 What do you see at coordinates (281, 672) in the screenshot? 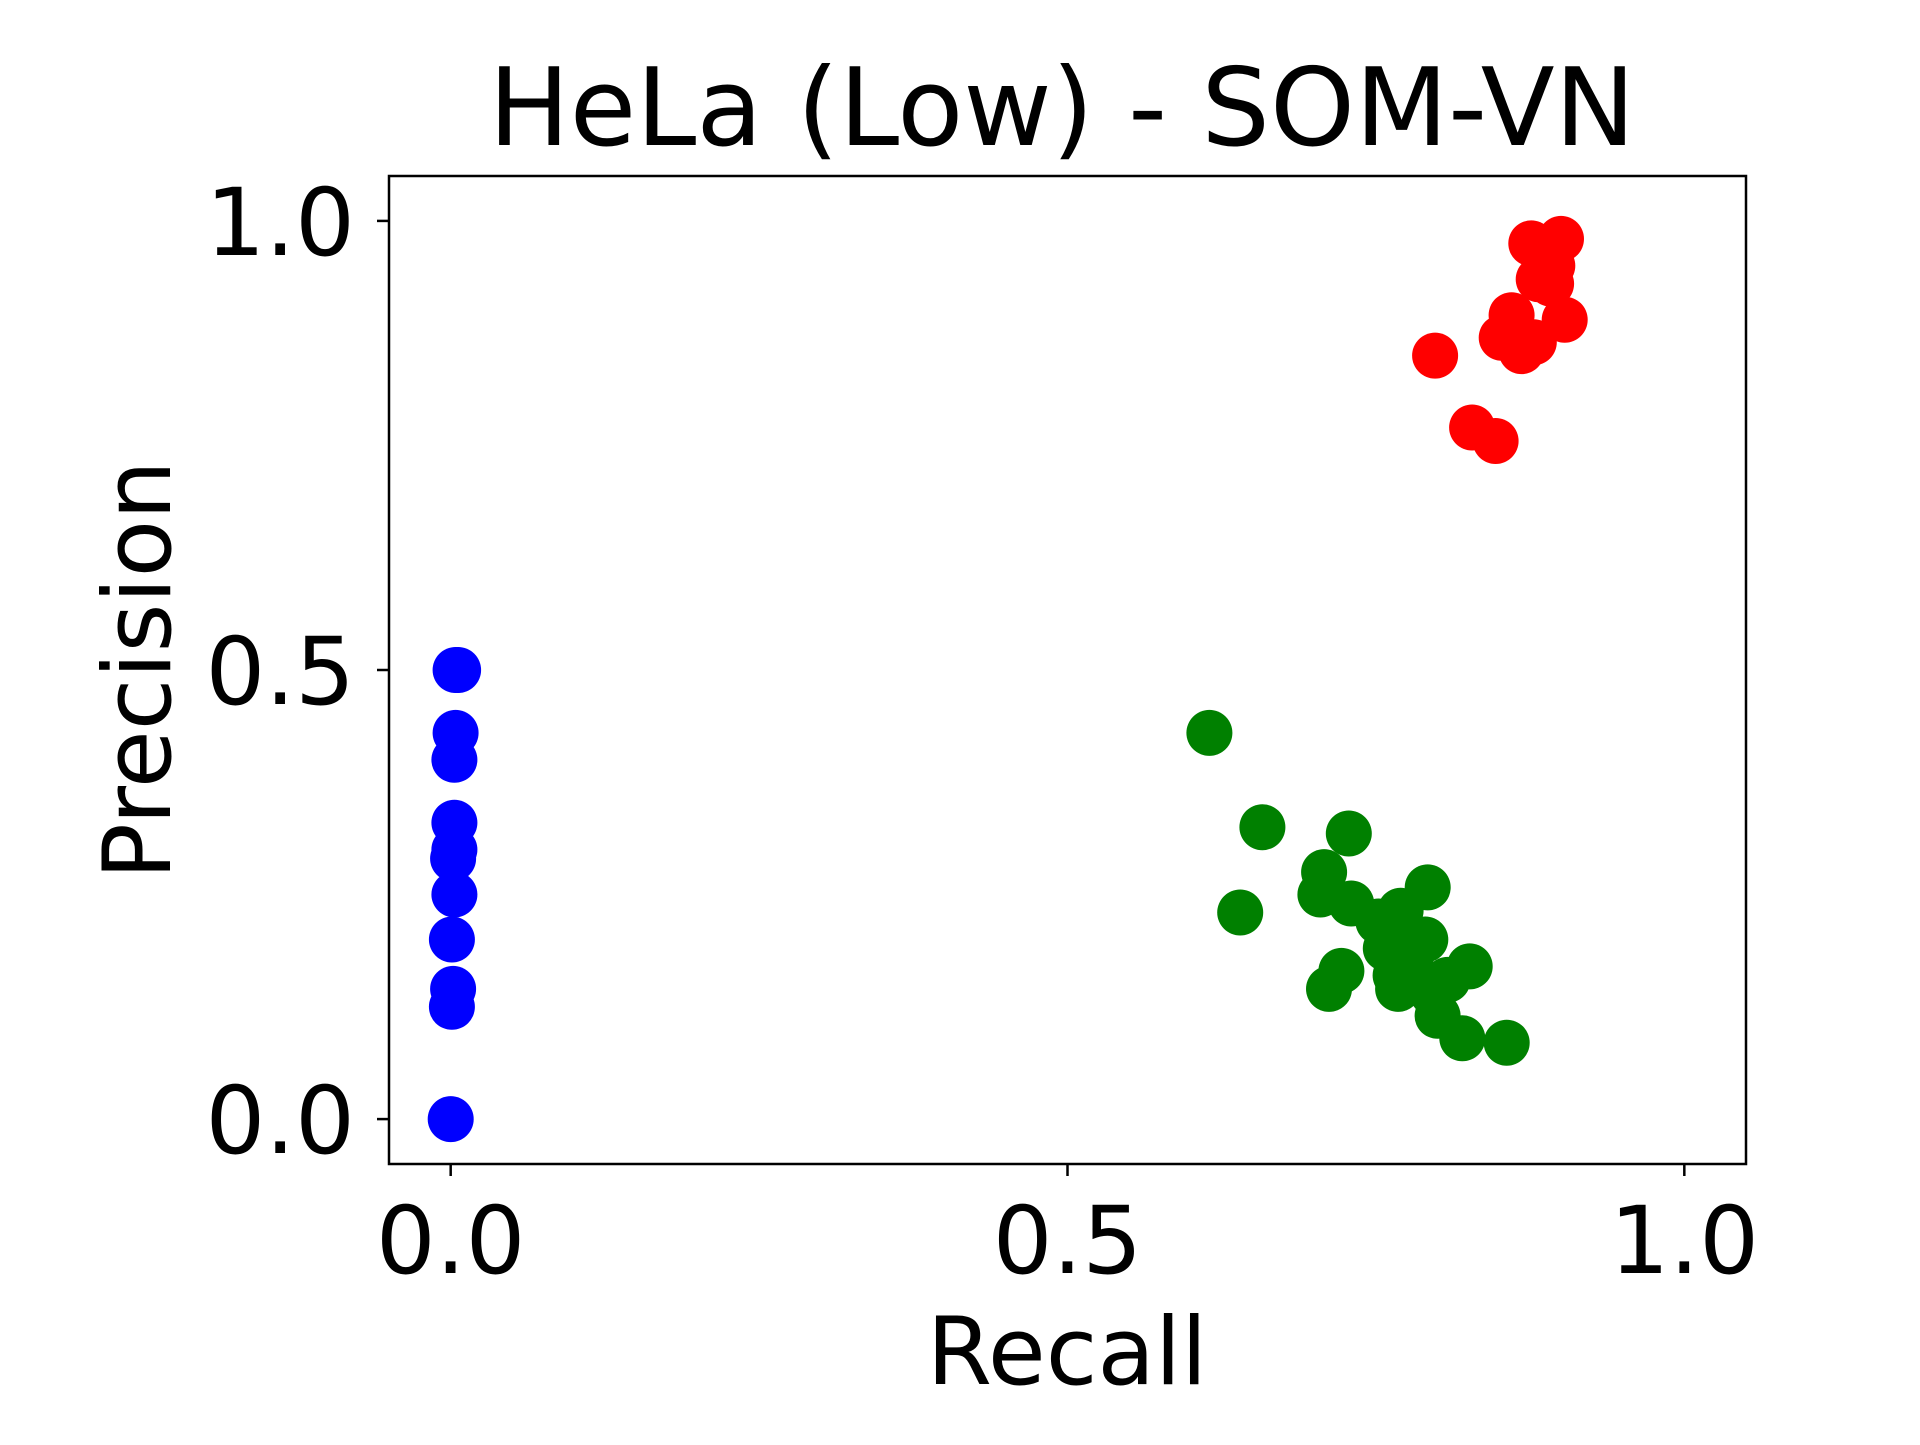
I see `y-tick-label: 0.5` at bounding box center [281, 672].